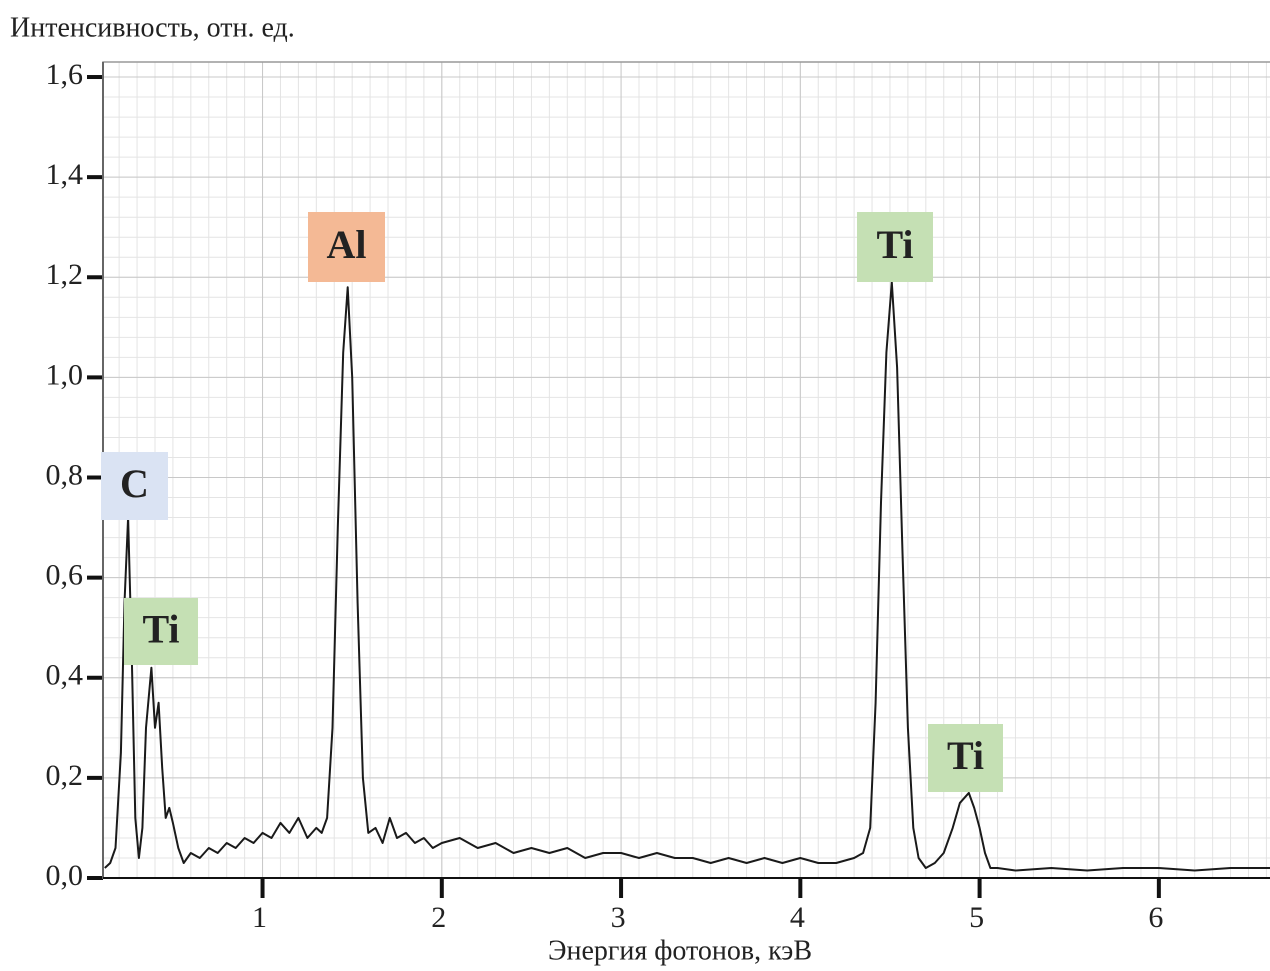 The width and height of the screenshot is (1270, 971). What do you see at coordinates (1155, 917) in the screenshot?
I see `x-tick-label: 6` at bounding box center [1155, 917].